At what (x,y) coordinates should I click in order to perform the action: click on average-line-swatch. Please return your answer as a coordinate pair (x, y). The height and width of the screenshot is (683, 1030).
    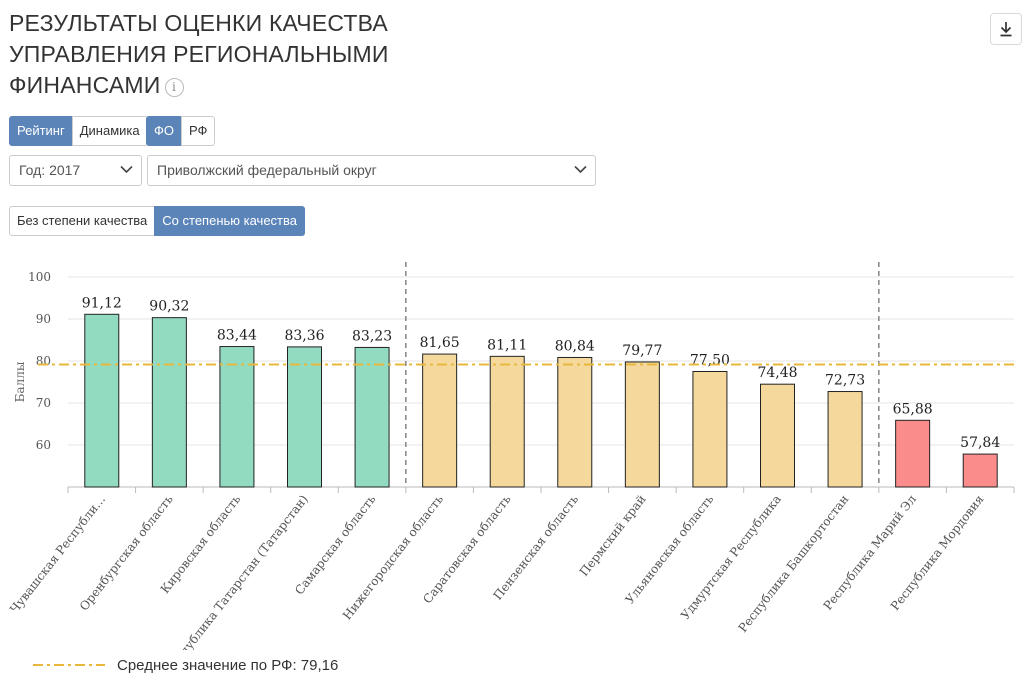
    Looking at the image, I should click on (69, 665).